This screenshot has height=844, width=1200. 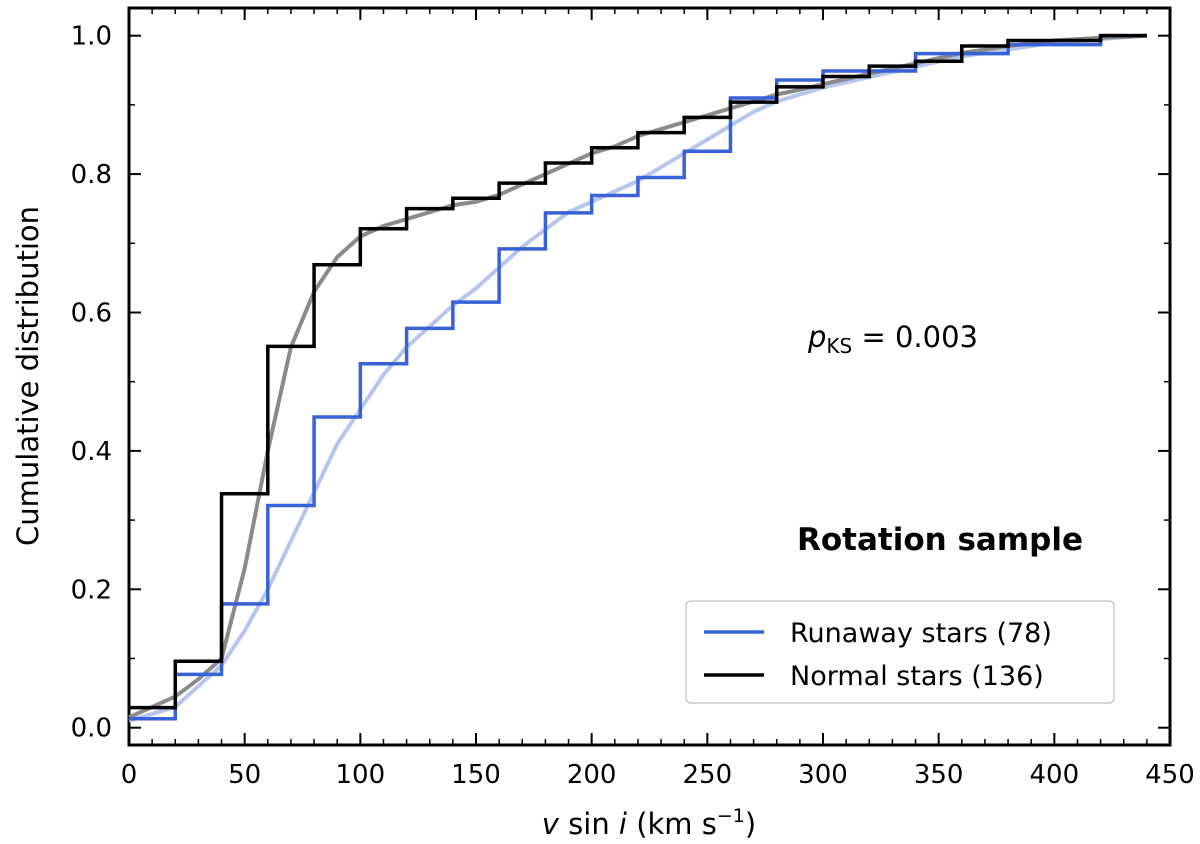 What do you see at coordinates (823, 775) in the screenshot?
I see `x-tick-label: 300` at bounding box center [823, 775].